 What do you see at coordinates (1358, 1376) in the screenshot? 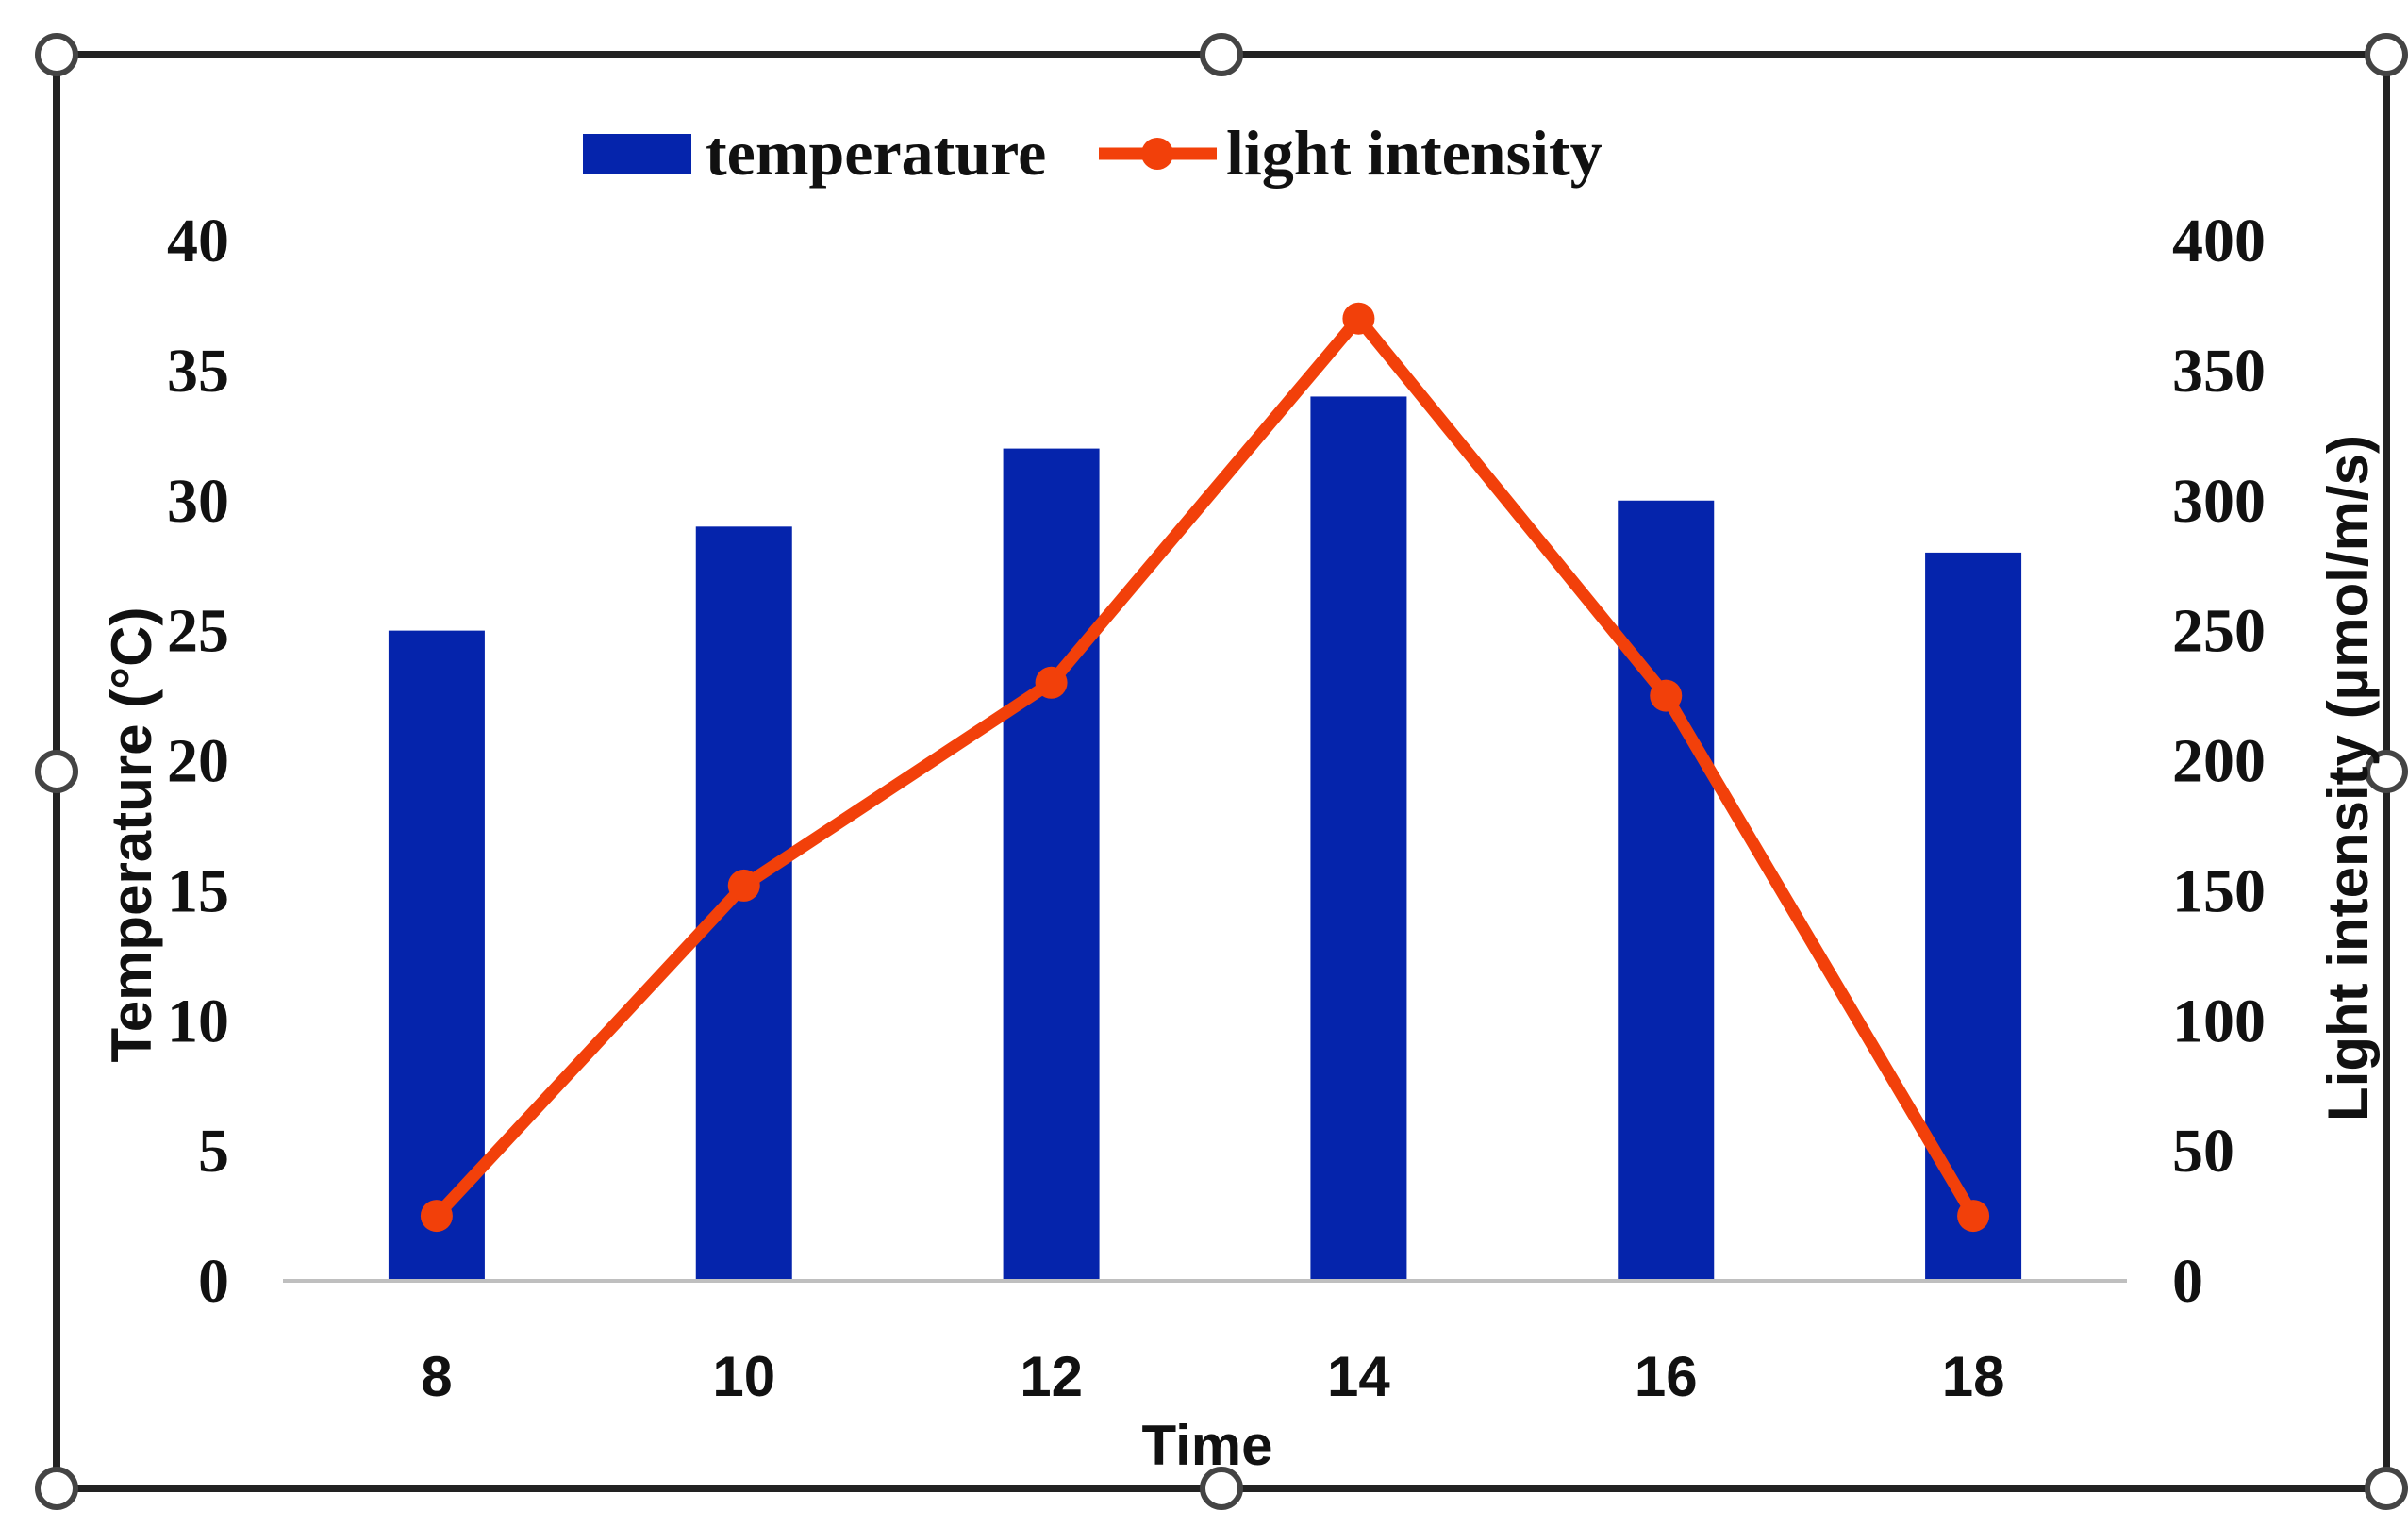
I see `x-tick-label: 14` at bounding box center [1358, 1376].